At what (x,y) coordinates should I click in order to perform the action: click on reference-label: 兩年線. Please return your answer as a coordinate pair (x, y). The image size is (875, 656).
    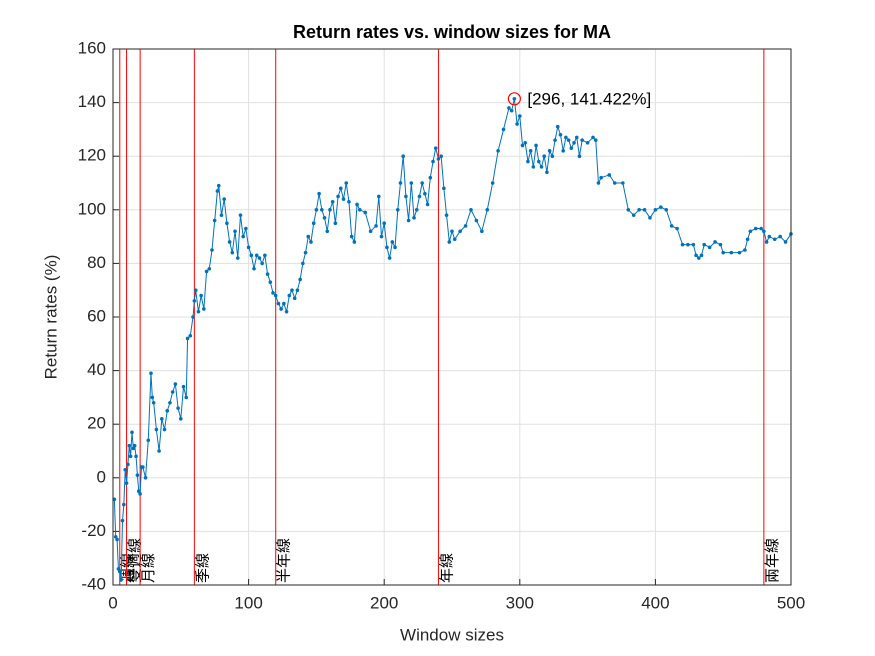
    Looking at the image, I should click on (772, 560).